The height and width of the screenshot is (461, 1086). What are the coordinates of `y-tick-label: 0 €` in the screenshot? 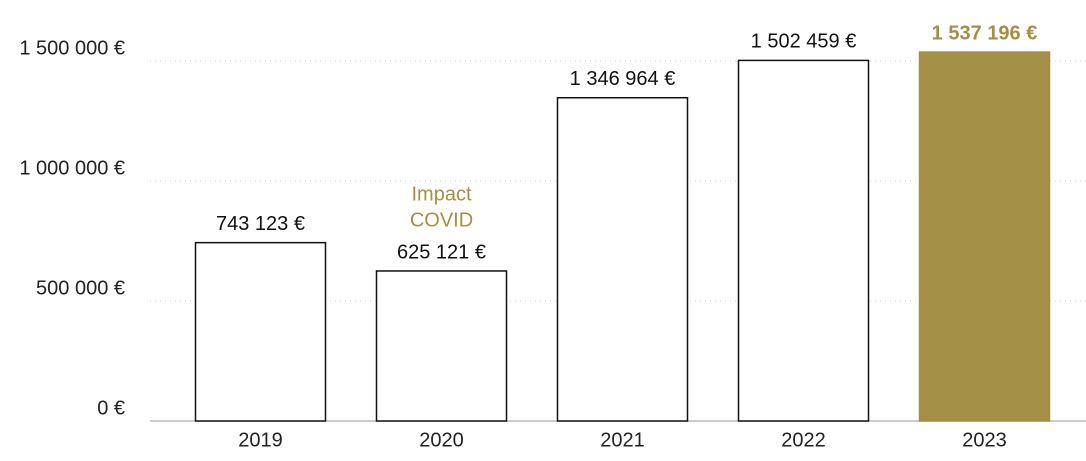 It's located at (111, 408).